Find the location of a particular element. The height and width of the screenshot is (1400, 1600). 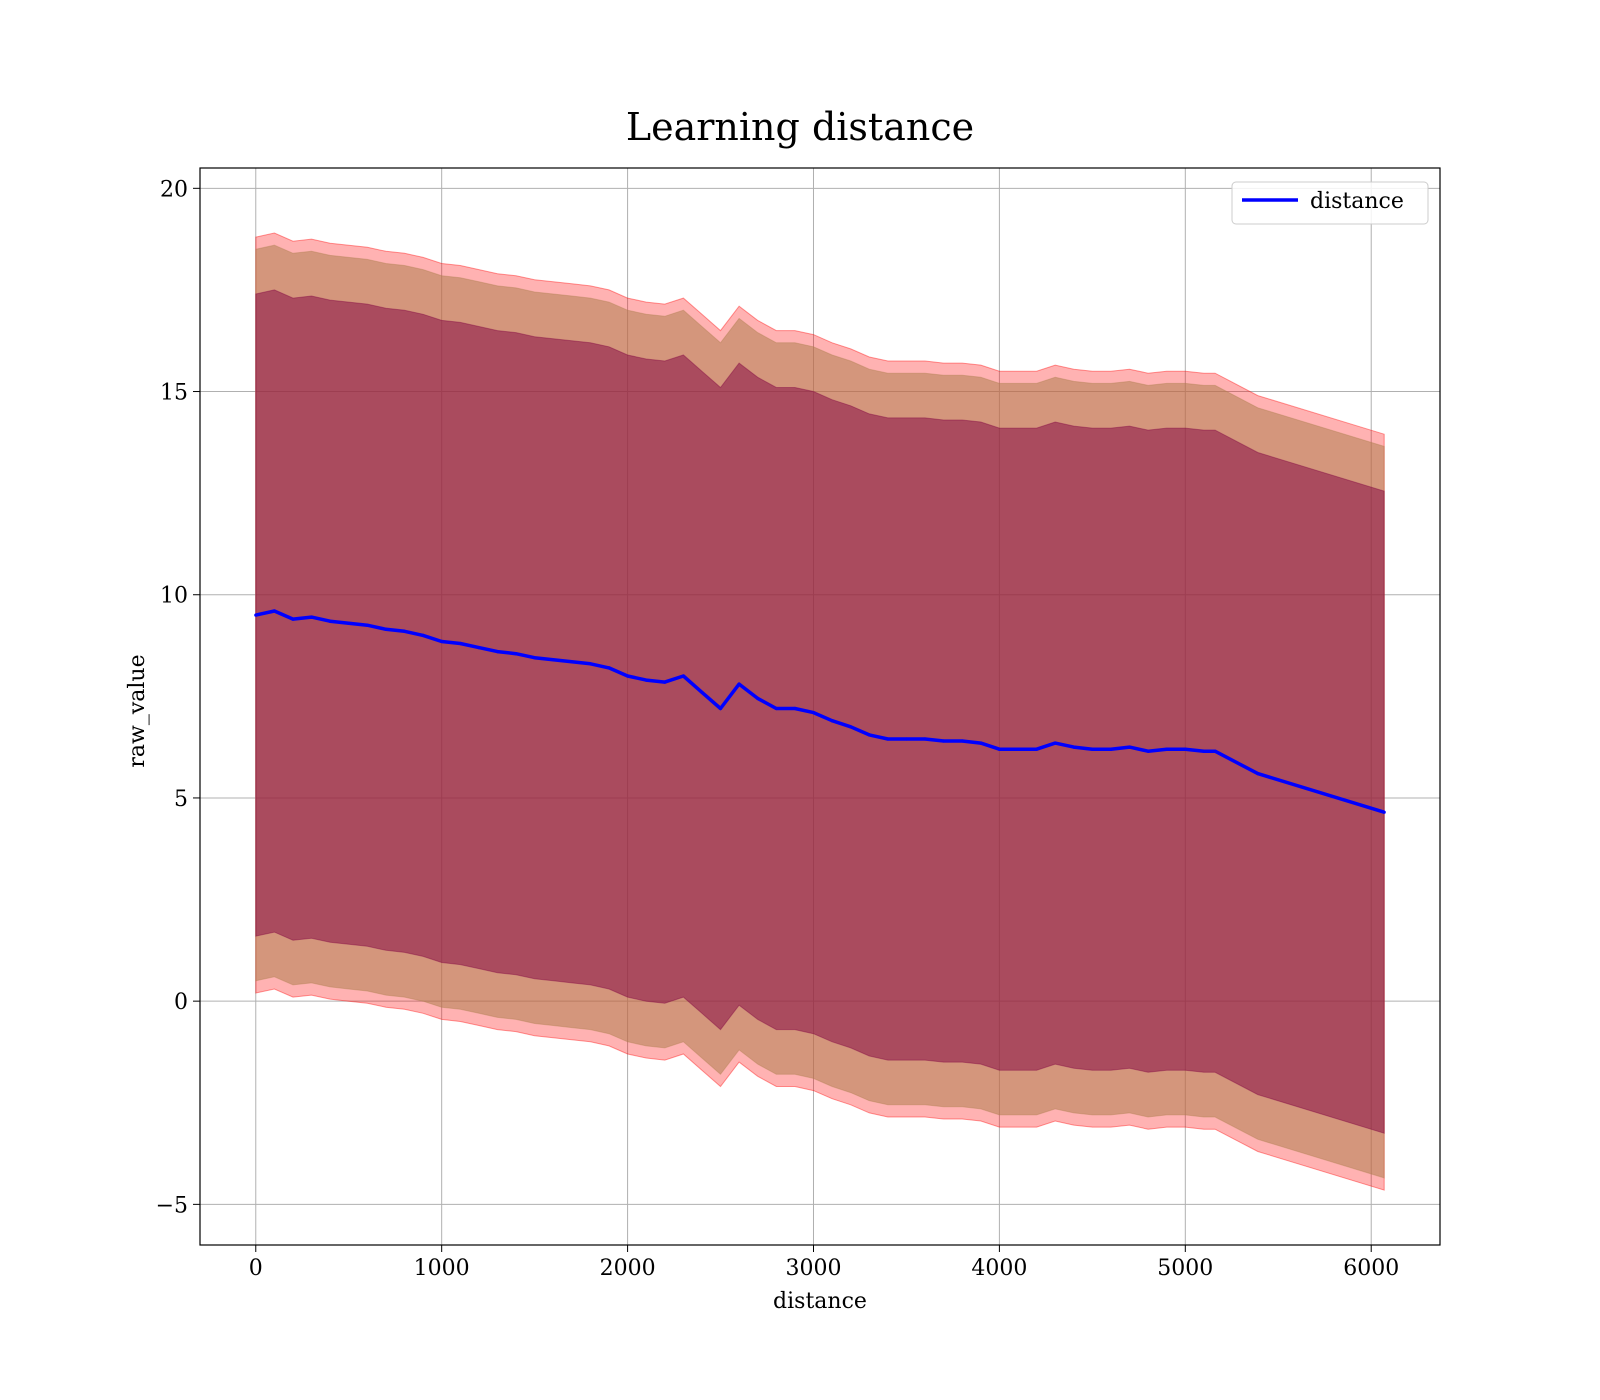

x-tick-label: 2000 is located at coordinates (628, 1268).